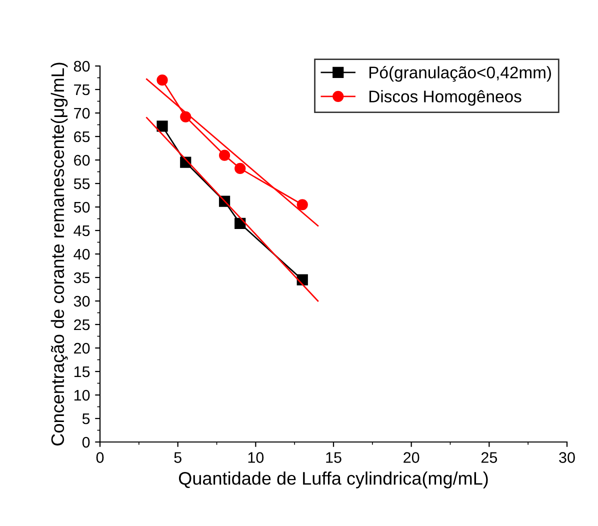 The image size is (598, 526). Describe the element at coordinates (82, 160) in the screenshot. I see `y-tick-label: 60` at that location.